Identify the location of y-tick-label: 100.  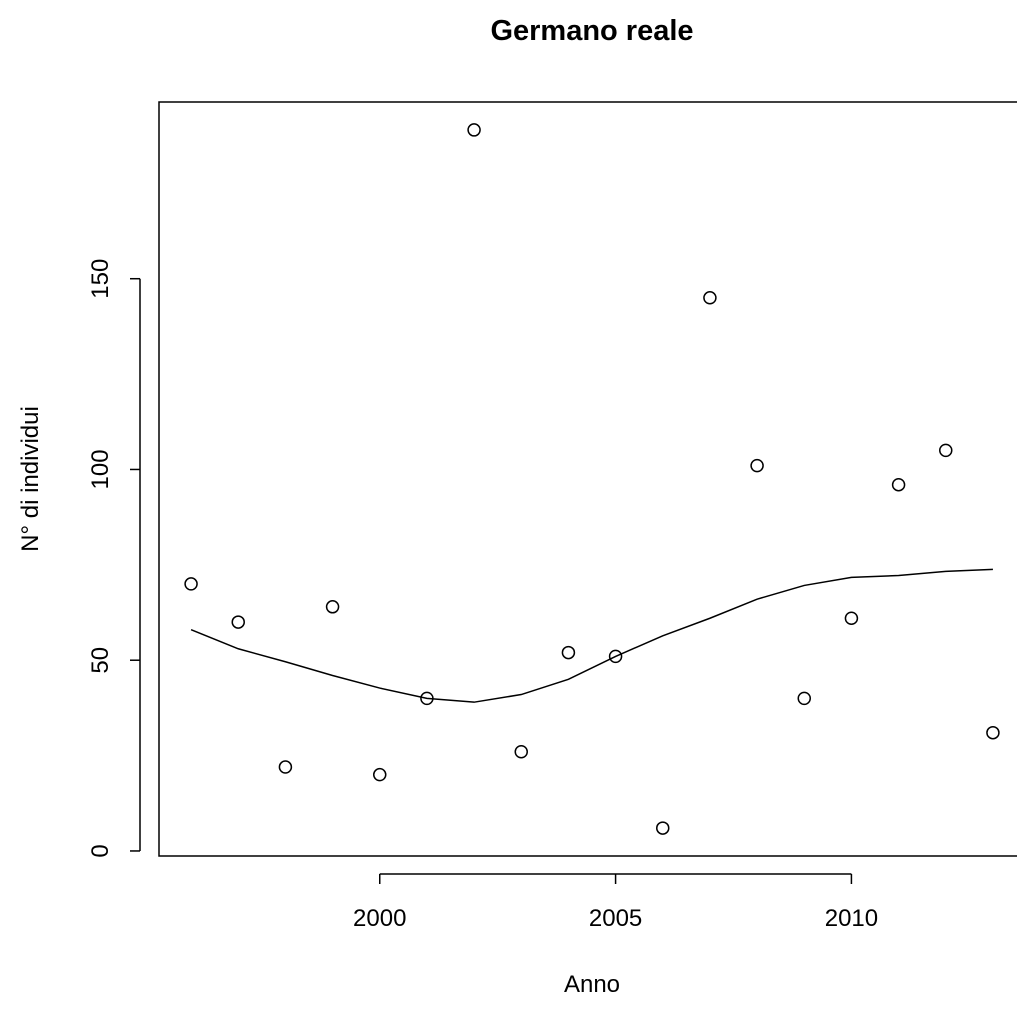
(100, 469).